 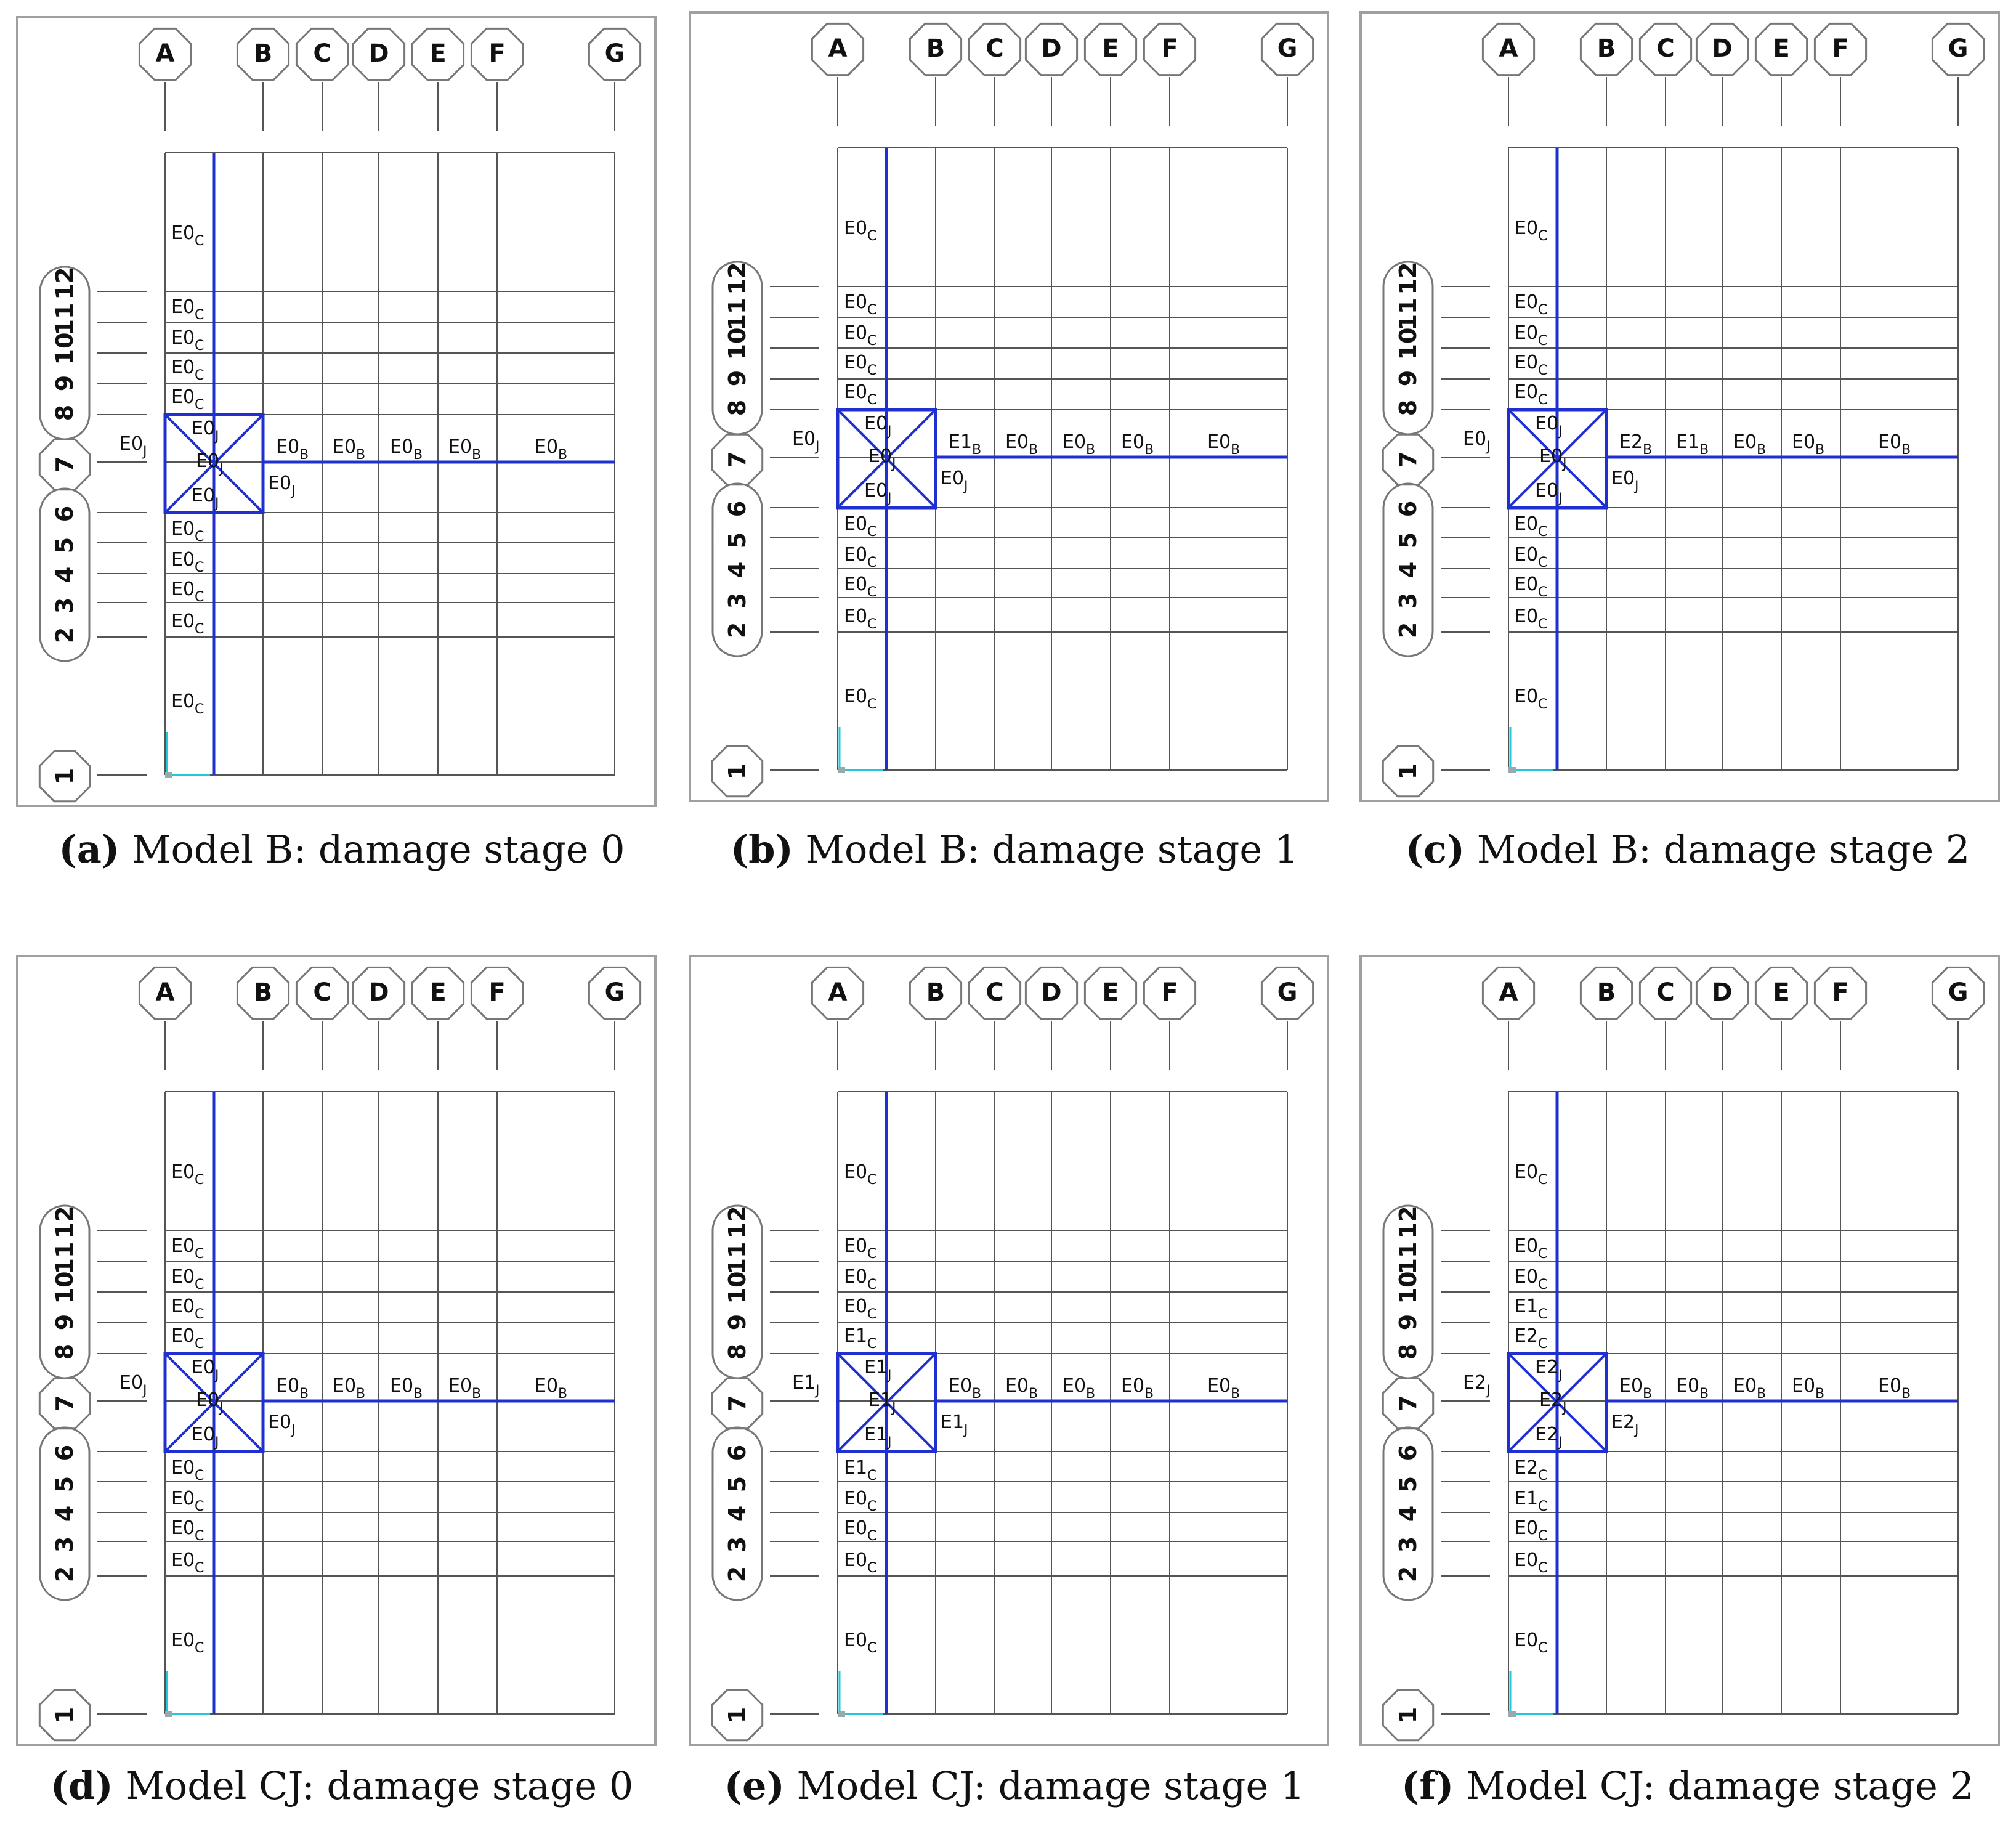 What do you see at coordinates (1557, 459) in the screenshot?
I see `joint-box` at bounding box center [1557, 459].